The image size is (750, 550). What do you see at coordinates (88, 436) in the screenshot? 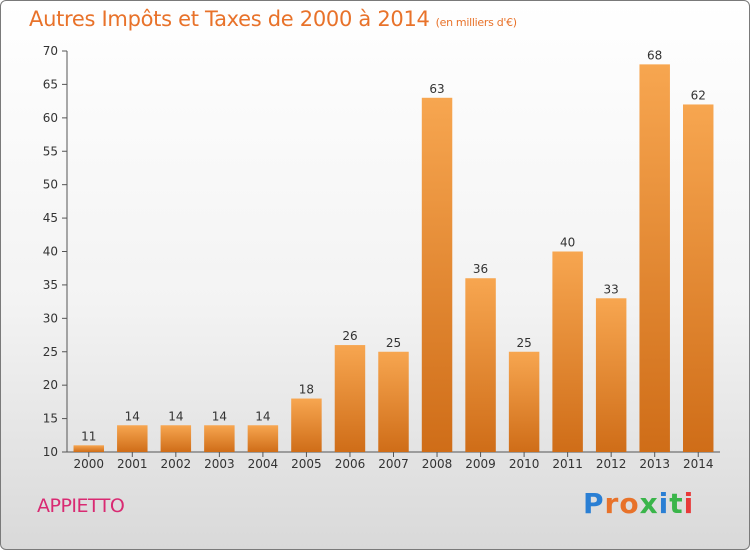
I see `bar-value-label: 11` at bounding box center [88, 436].